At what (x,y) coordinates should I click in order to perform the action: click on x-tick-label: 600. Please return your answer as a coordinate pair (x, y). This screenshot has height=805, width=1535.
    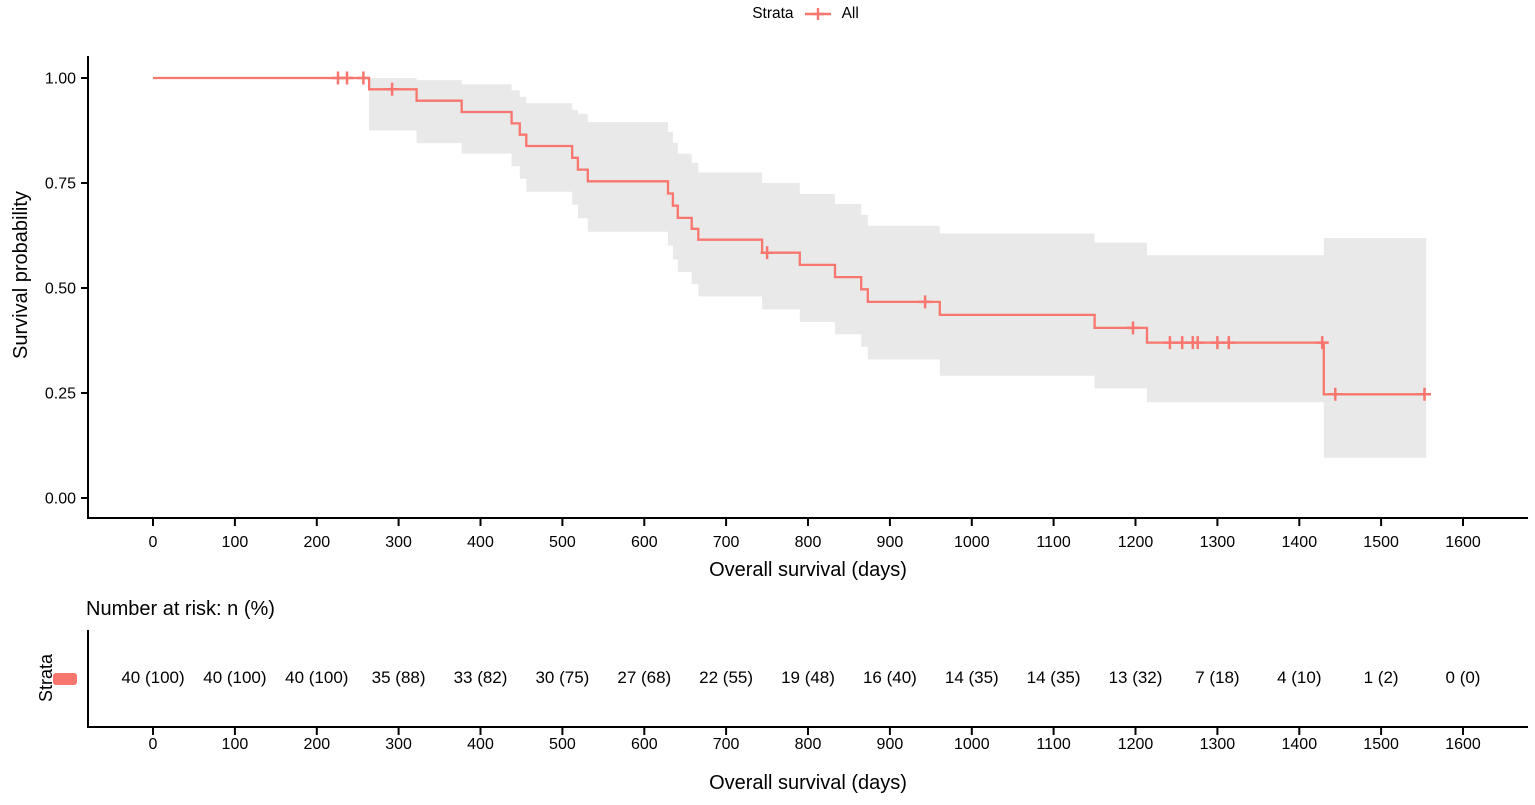
    Looking at the image, I should click on (644, 542).